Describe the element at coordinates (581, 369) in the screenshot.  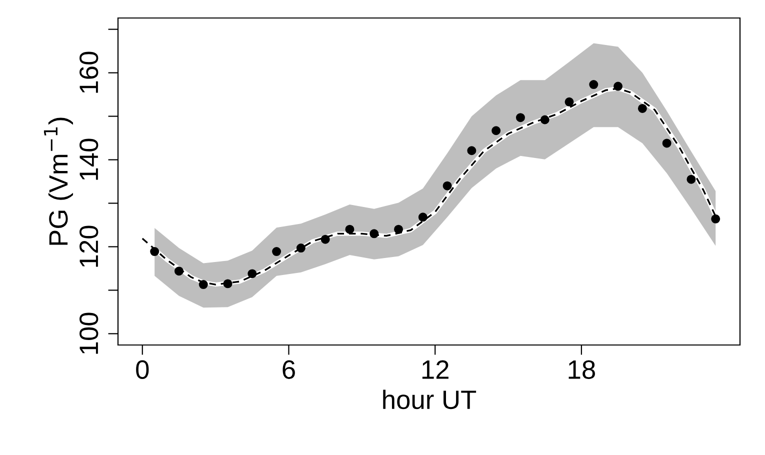
I see `x-tick-label: 18` at that location.